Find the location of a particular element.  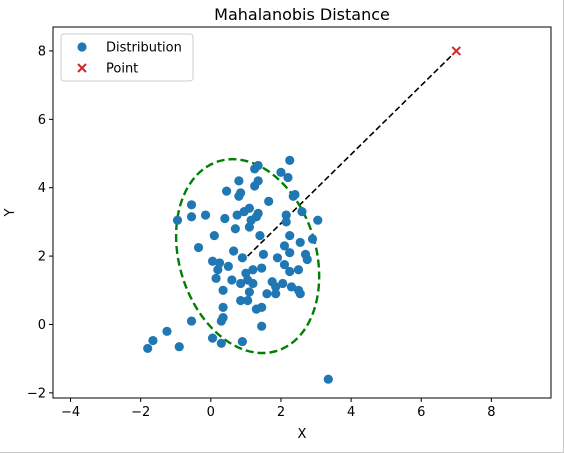

y-tick-label: −2 is located at coordinates (36, 393).